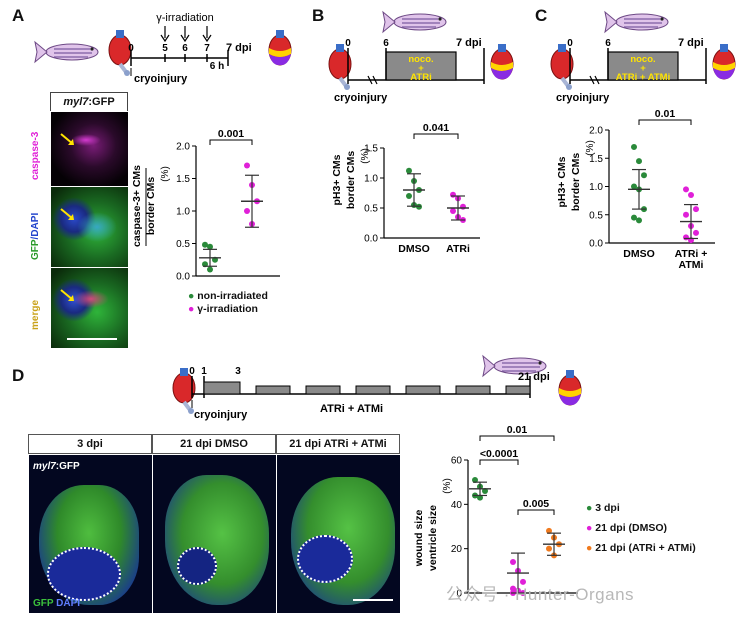  Describe the element at coordinates (459, 594) in the screenshot. I see `y-tick-label: 0` at that location.